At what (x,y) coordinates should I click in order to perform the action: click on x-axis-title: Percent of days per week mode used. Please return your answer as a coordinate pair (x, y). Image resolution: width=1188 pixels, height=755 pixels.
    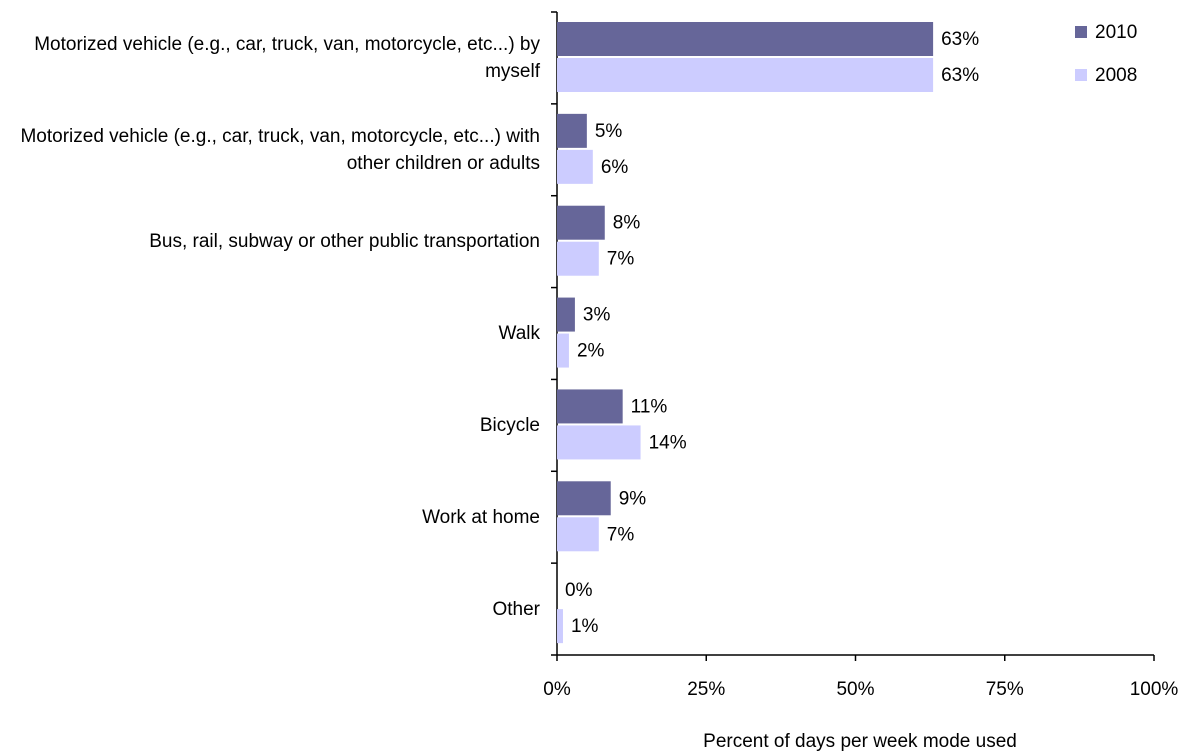
    Looking at the image, I should click on (860, 741).